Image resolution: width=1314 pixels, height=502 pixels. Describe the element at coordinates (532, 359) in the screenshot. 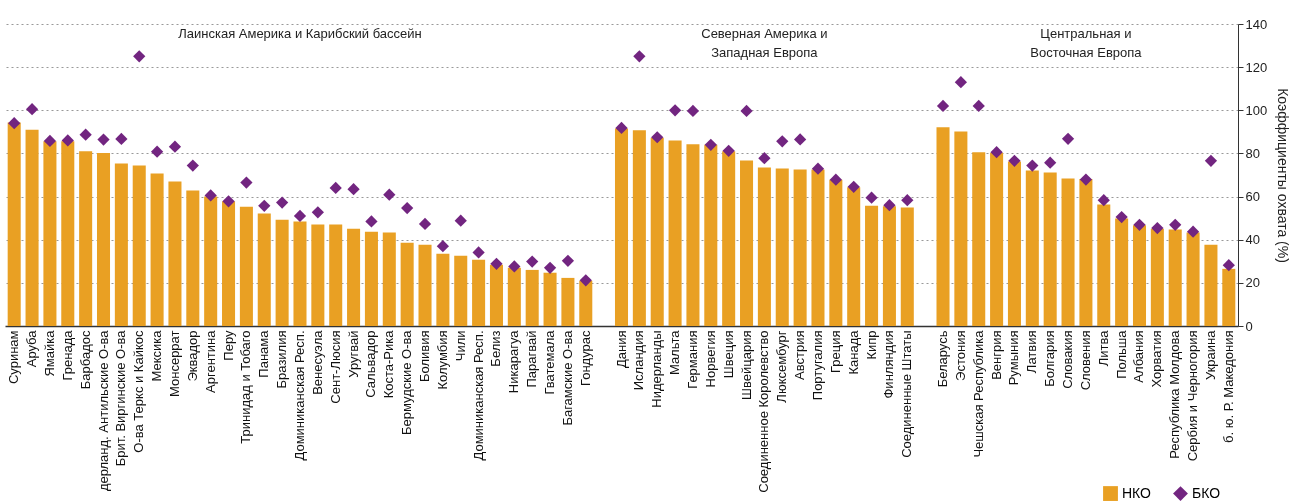

I see `x-tick-label: Парагвай` at that location.